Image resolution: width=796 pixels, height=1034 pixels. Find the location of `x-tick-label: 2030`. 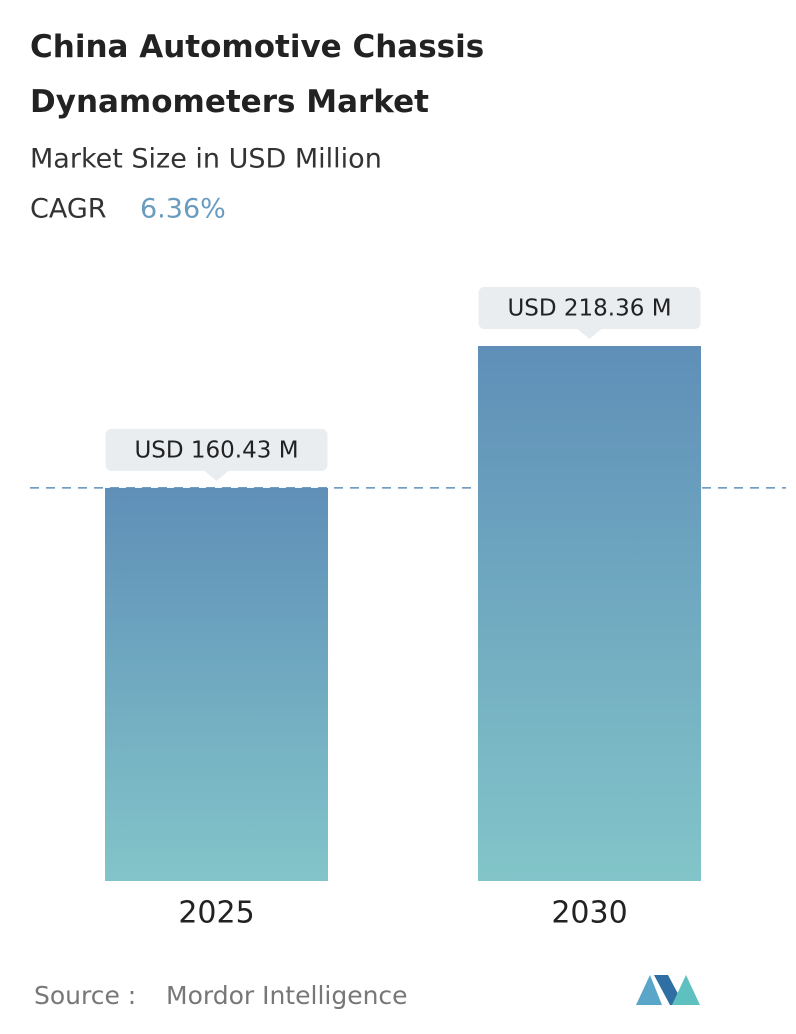

x-tick-label: 2030 is located at coordinates (589, 913).